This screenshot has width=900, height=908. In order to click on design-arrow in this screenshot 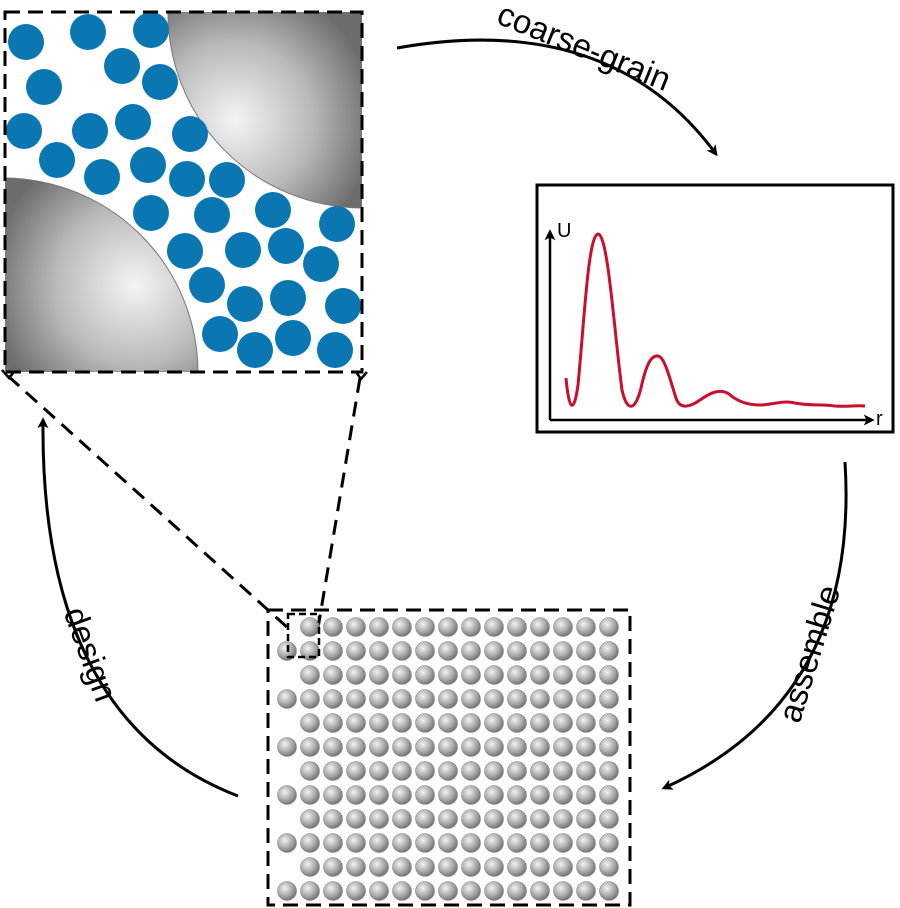, I will do `click(138, 607)`.